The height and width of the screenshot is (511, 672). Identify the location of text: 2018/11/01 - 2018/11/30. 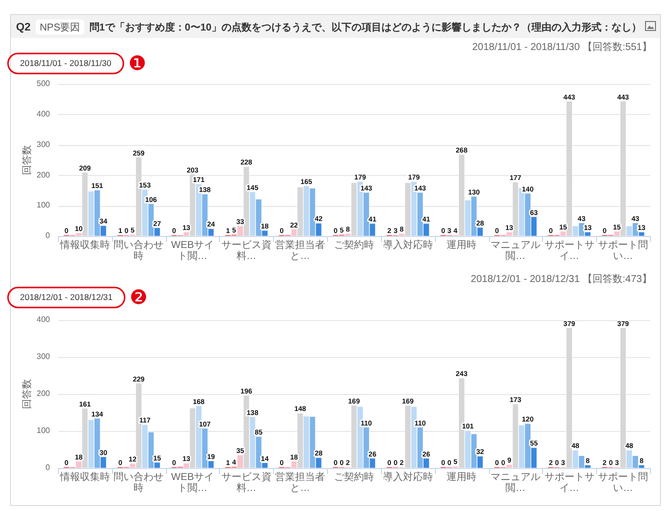
(66, 63).